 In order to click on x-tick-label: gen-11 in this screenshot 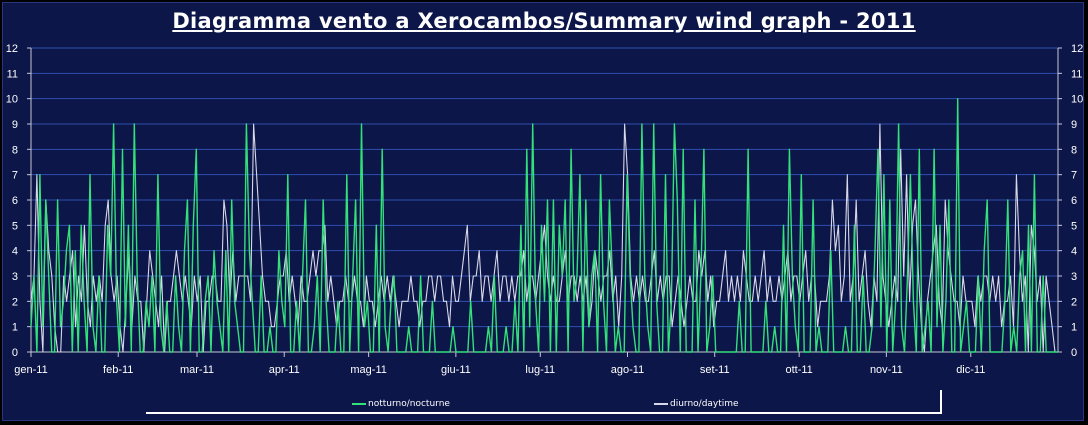, I will do `click(30, 370)`.